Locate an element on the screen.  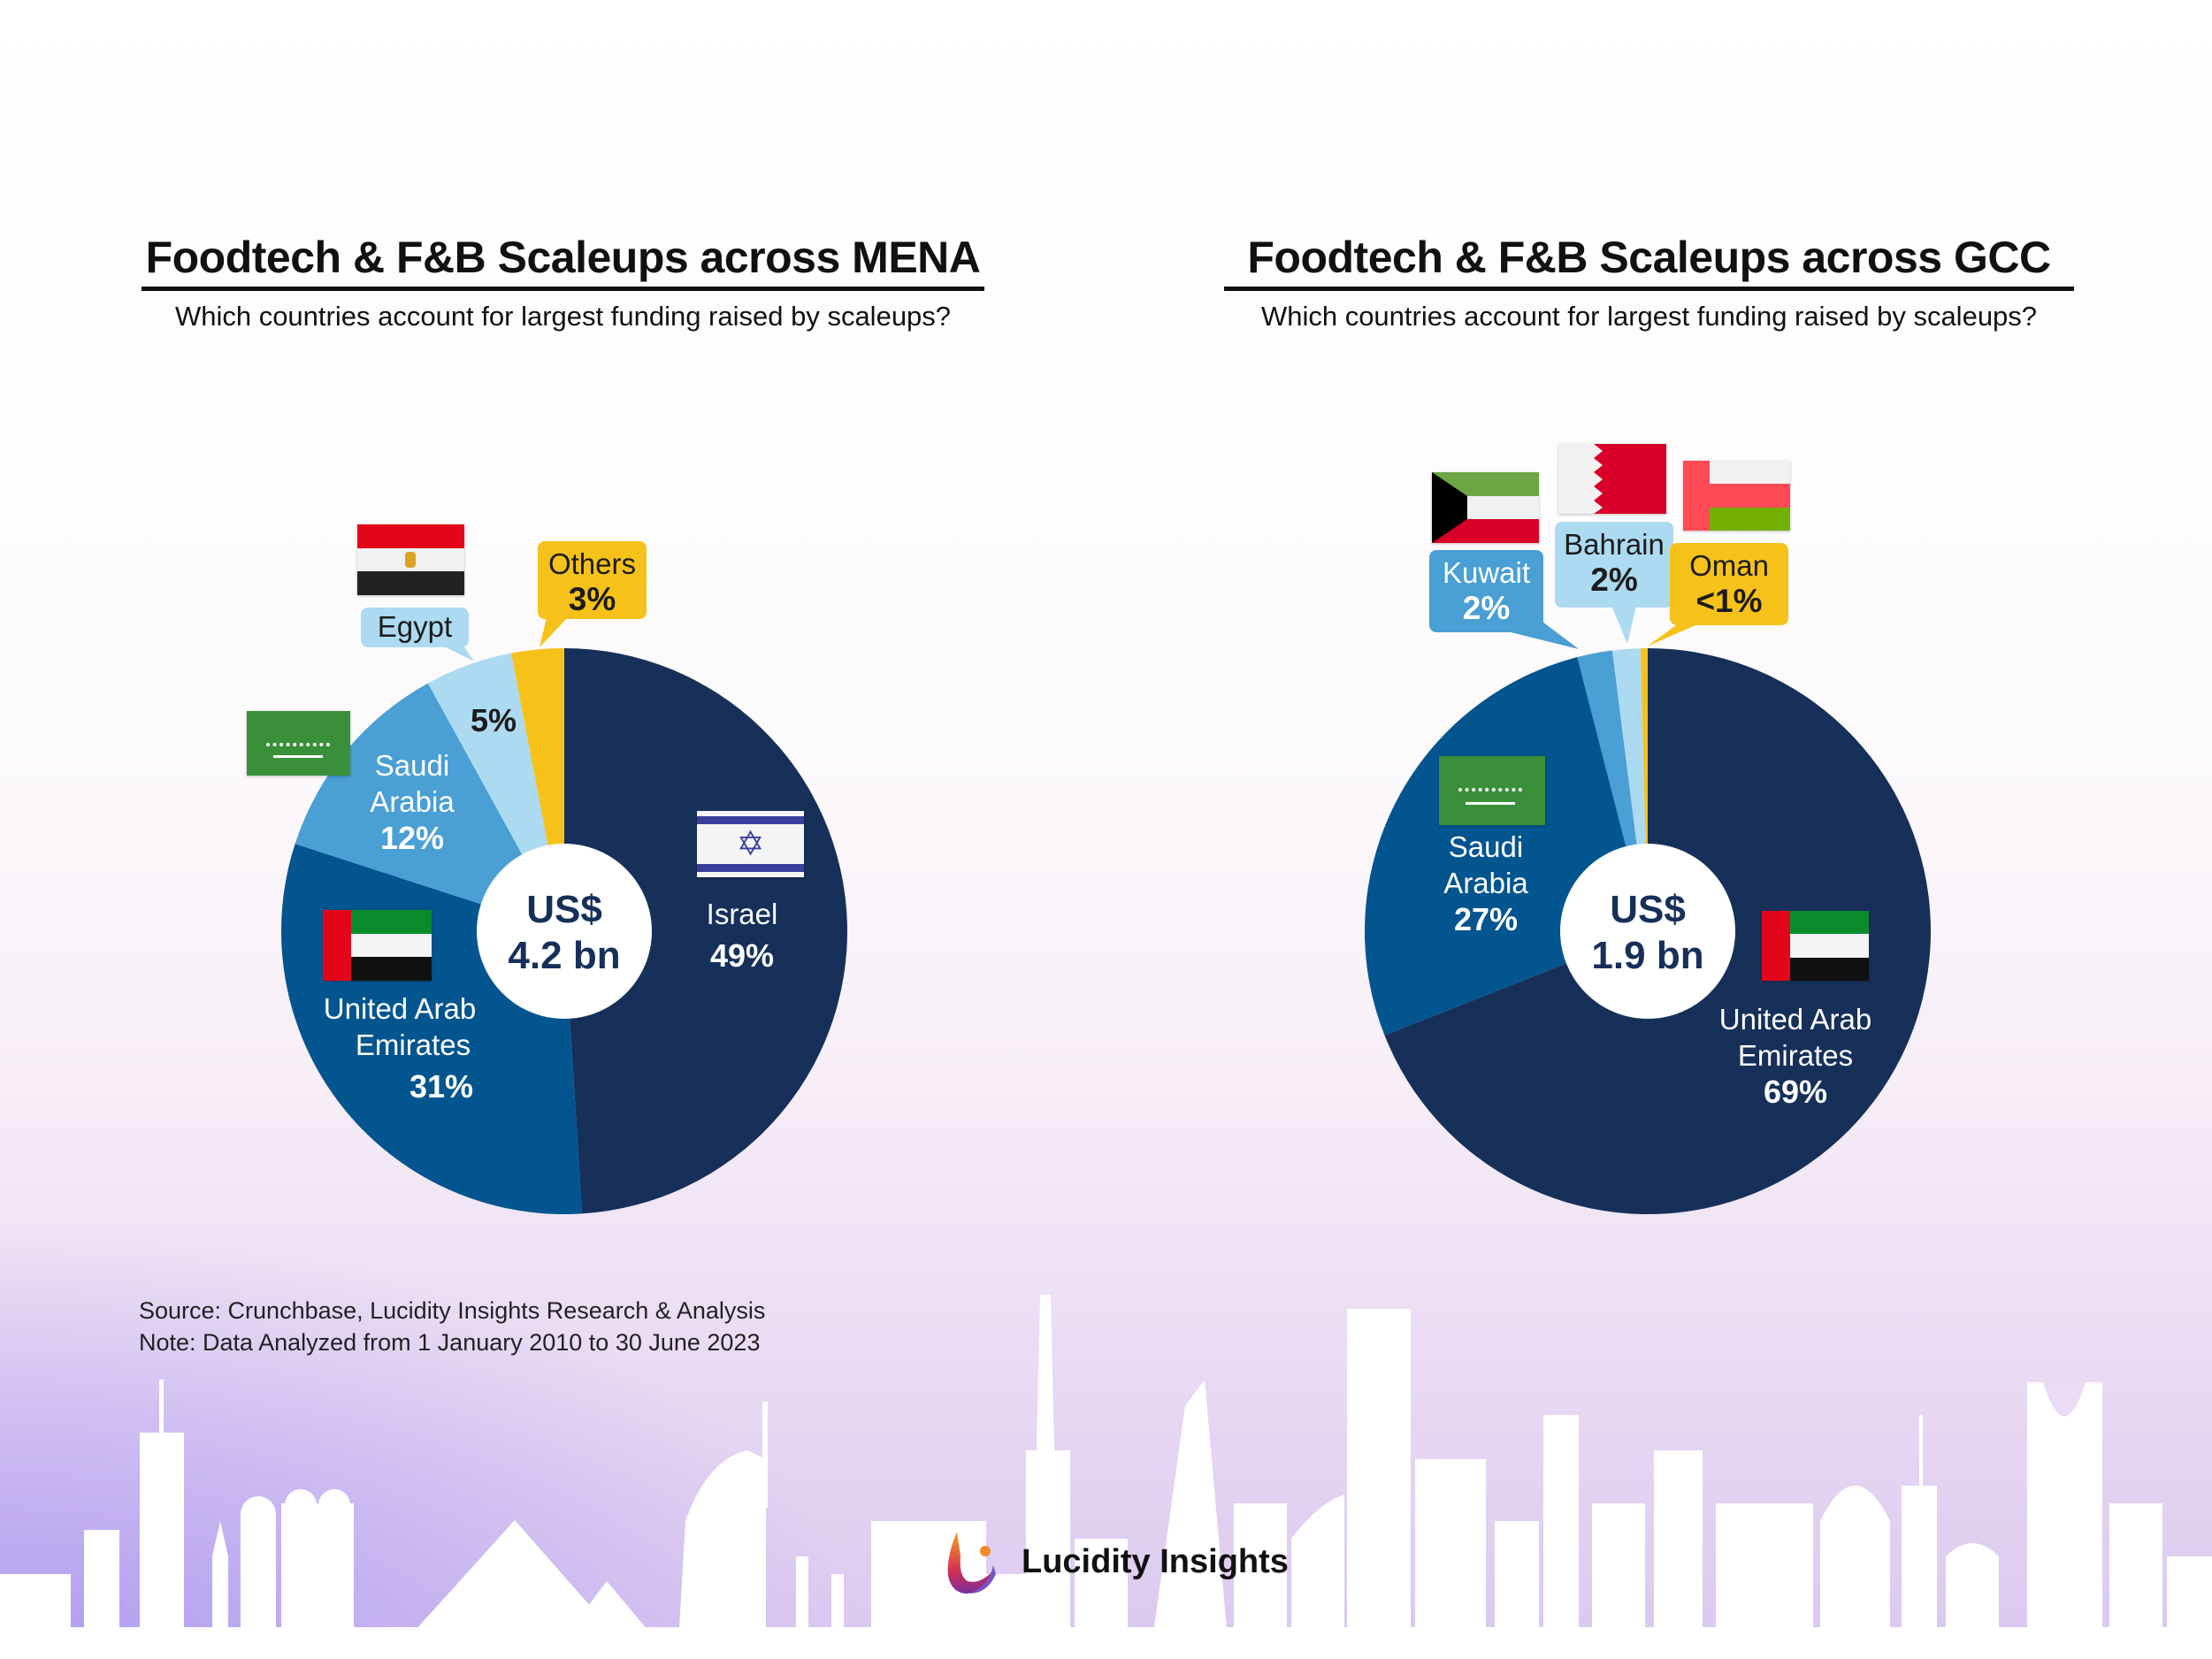
israel-pct: 49% is located at coordinates (742, 956).